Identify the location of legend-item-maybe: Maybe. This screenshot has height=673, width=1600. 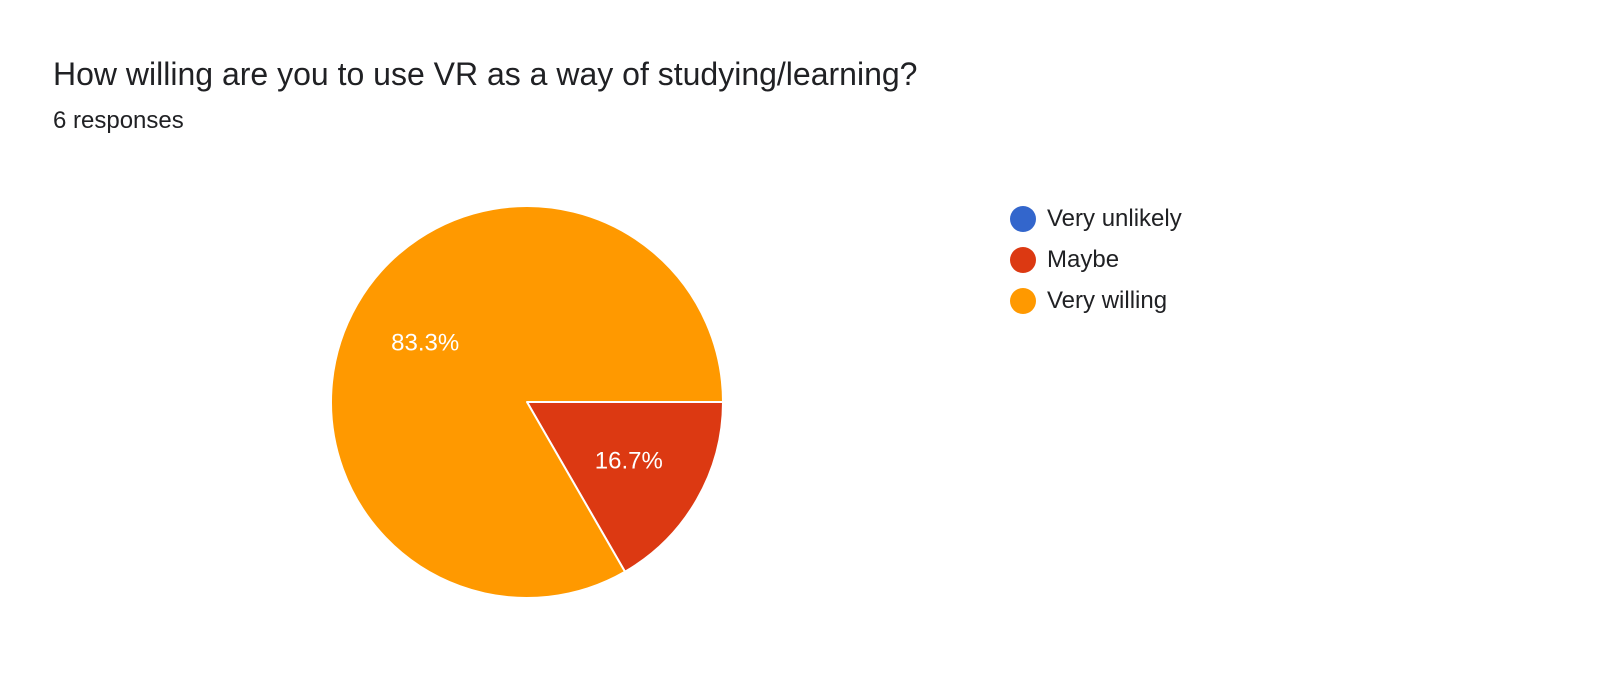
(1096, 259).